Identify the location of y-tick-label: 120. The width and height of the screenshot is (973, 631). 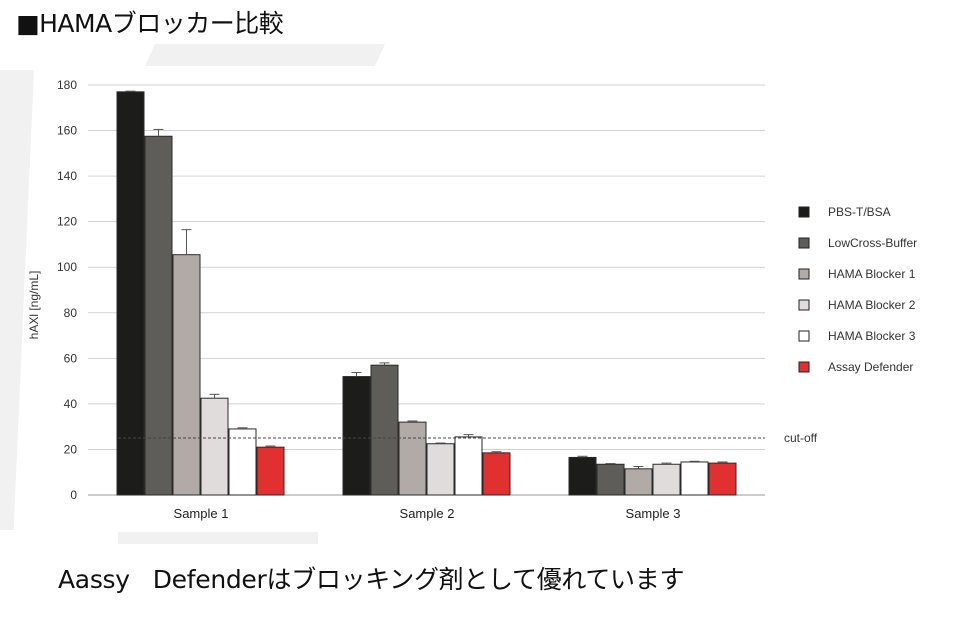
(67, 222).